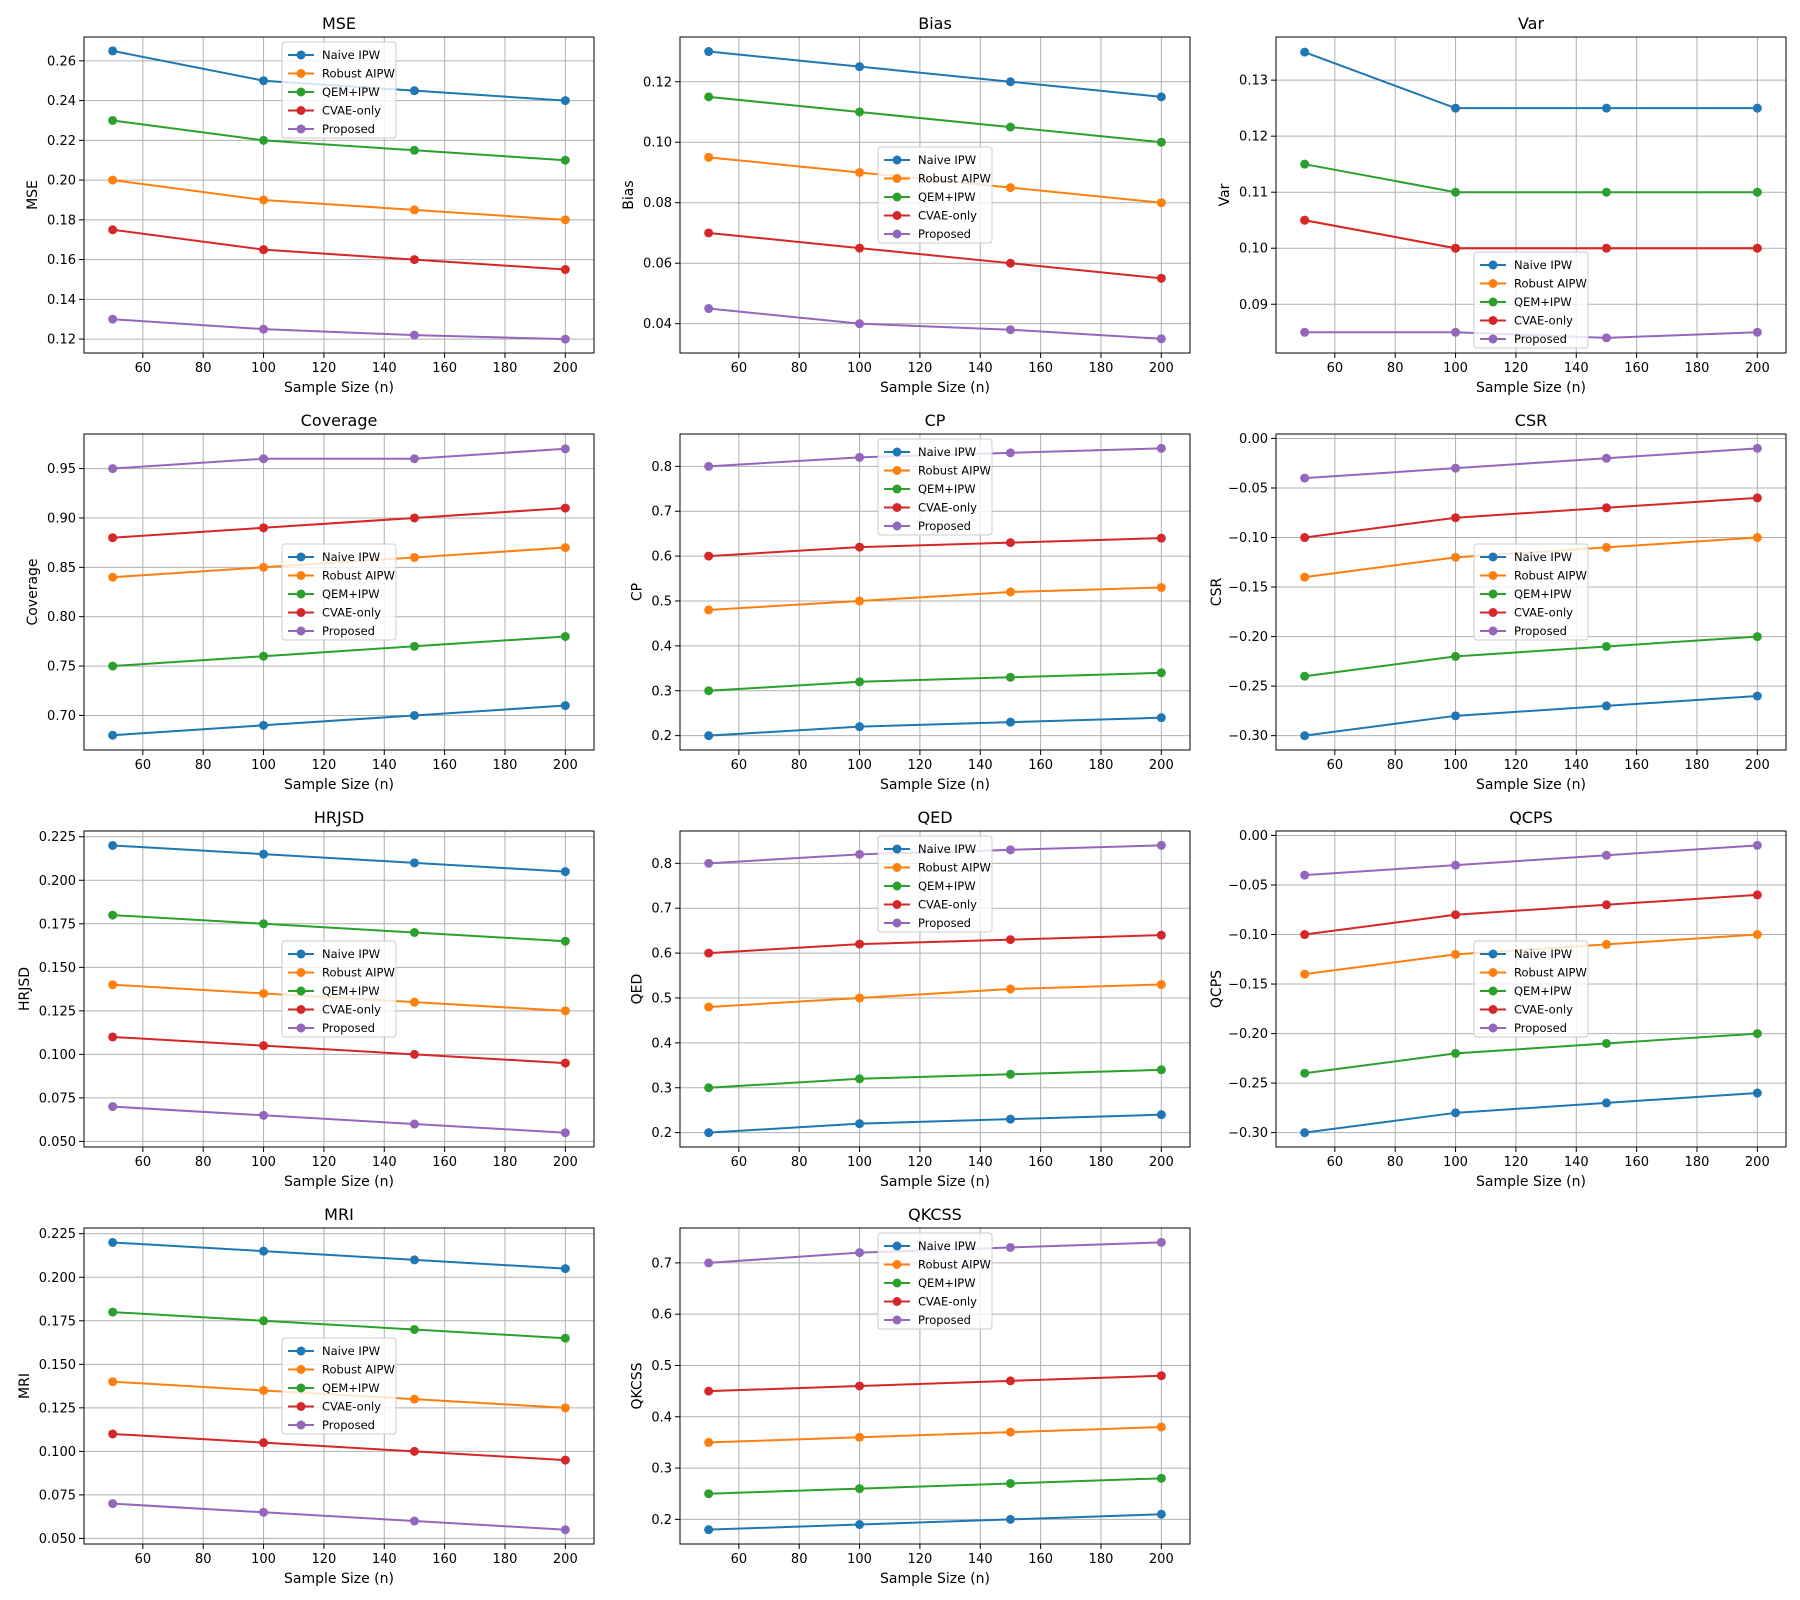  Describe the element at coordinates (565, 1133) in the screenshot. I see `chart-hrjsd-series-proposed-point` at that location.